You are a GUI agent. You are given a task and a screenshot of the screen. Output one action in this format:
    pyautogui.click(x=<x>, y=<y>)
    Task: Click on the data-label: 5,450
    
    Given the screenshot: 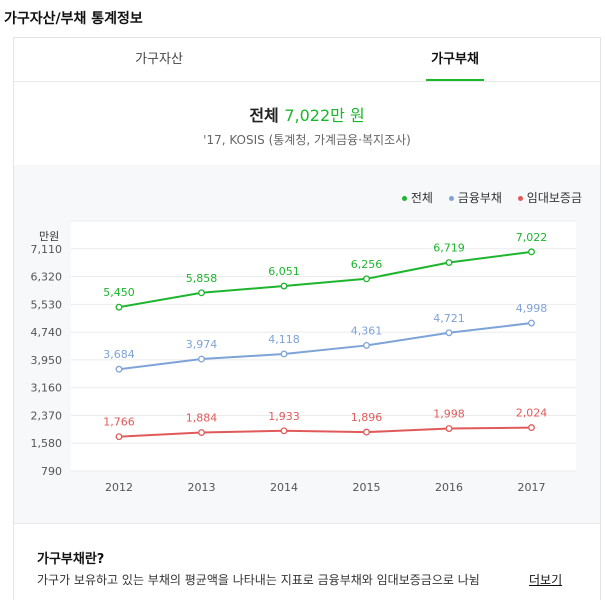 What is the action you would take?
    pyautogui.click(x=119, y=292)
    